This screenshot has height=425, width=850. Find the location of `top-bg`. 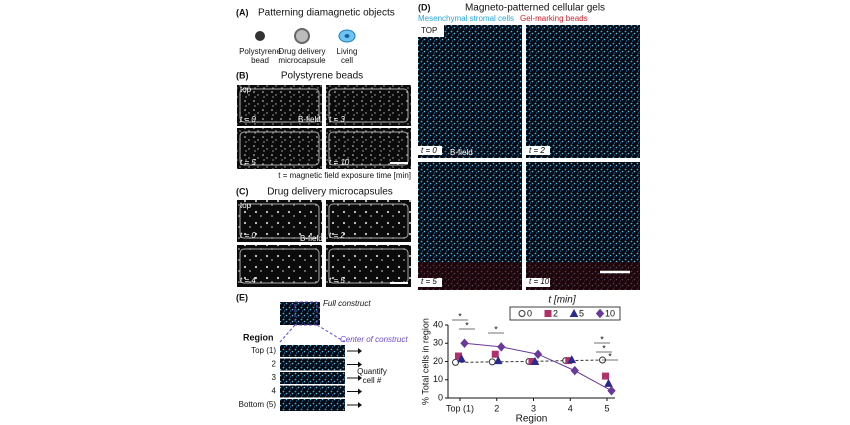

top-bg is located at coordinates (431, 31).